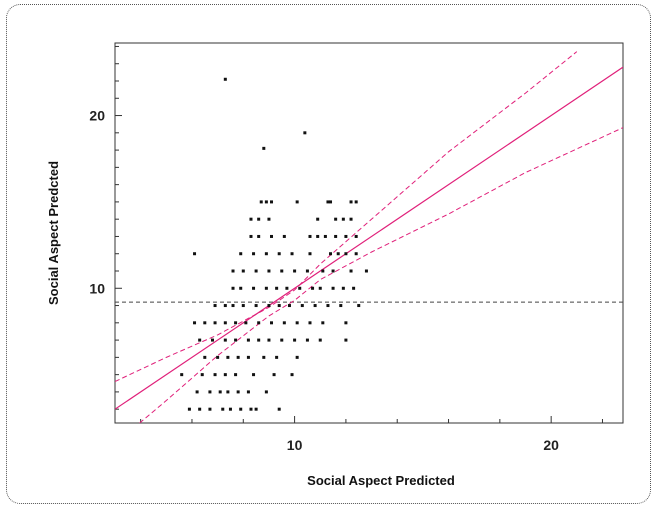 The height and width of the screenshot is (510, 657). I want to click on y-tick-label: 10, so click(97, 288).